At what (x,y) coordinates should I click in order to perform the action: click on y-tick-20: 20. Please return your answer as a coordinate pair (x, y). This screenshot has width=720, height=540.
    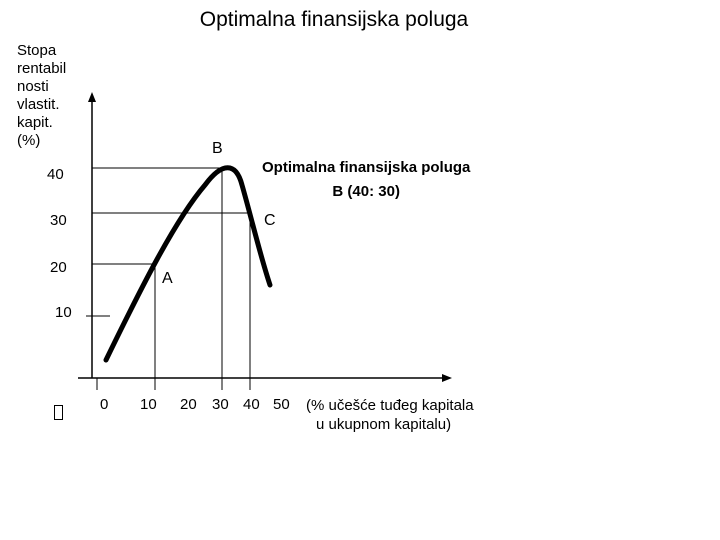
    Looking at the image, I should click on (58, 267).